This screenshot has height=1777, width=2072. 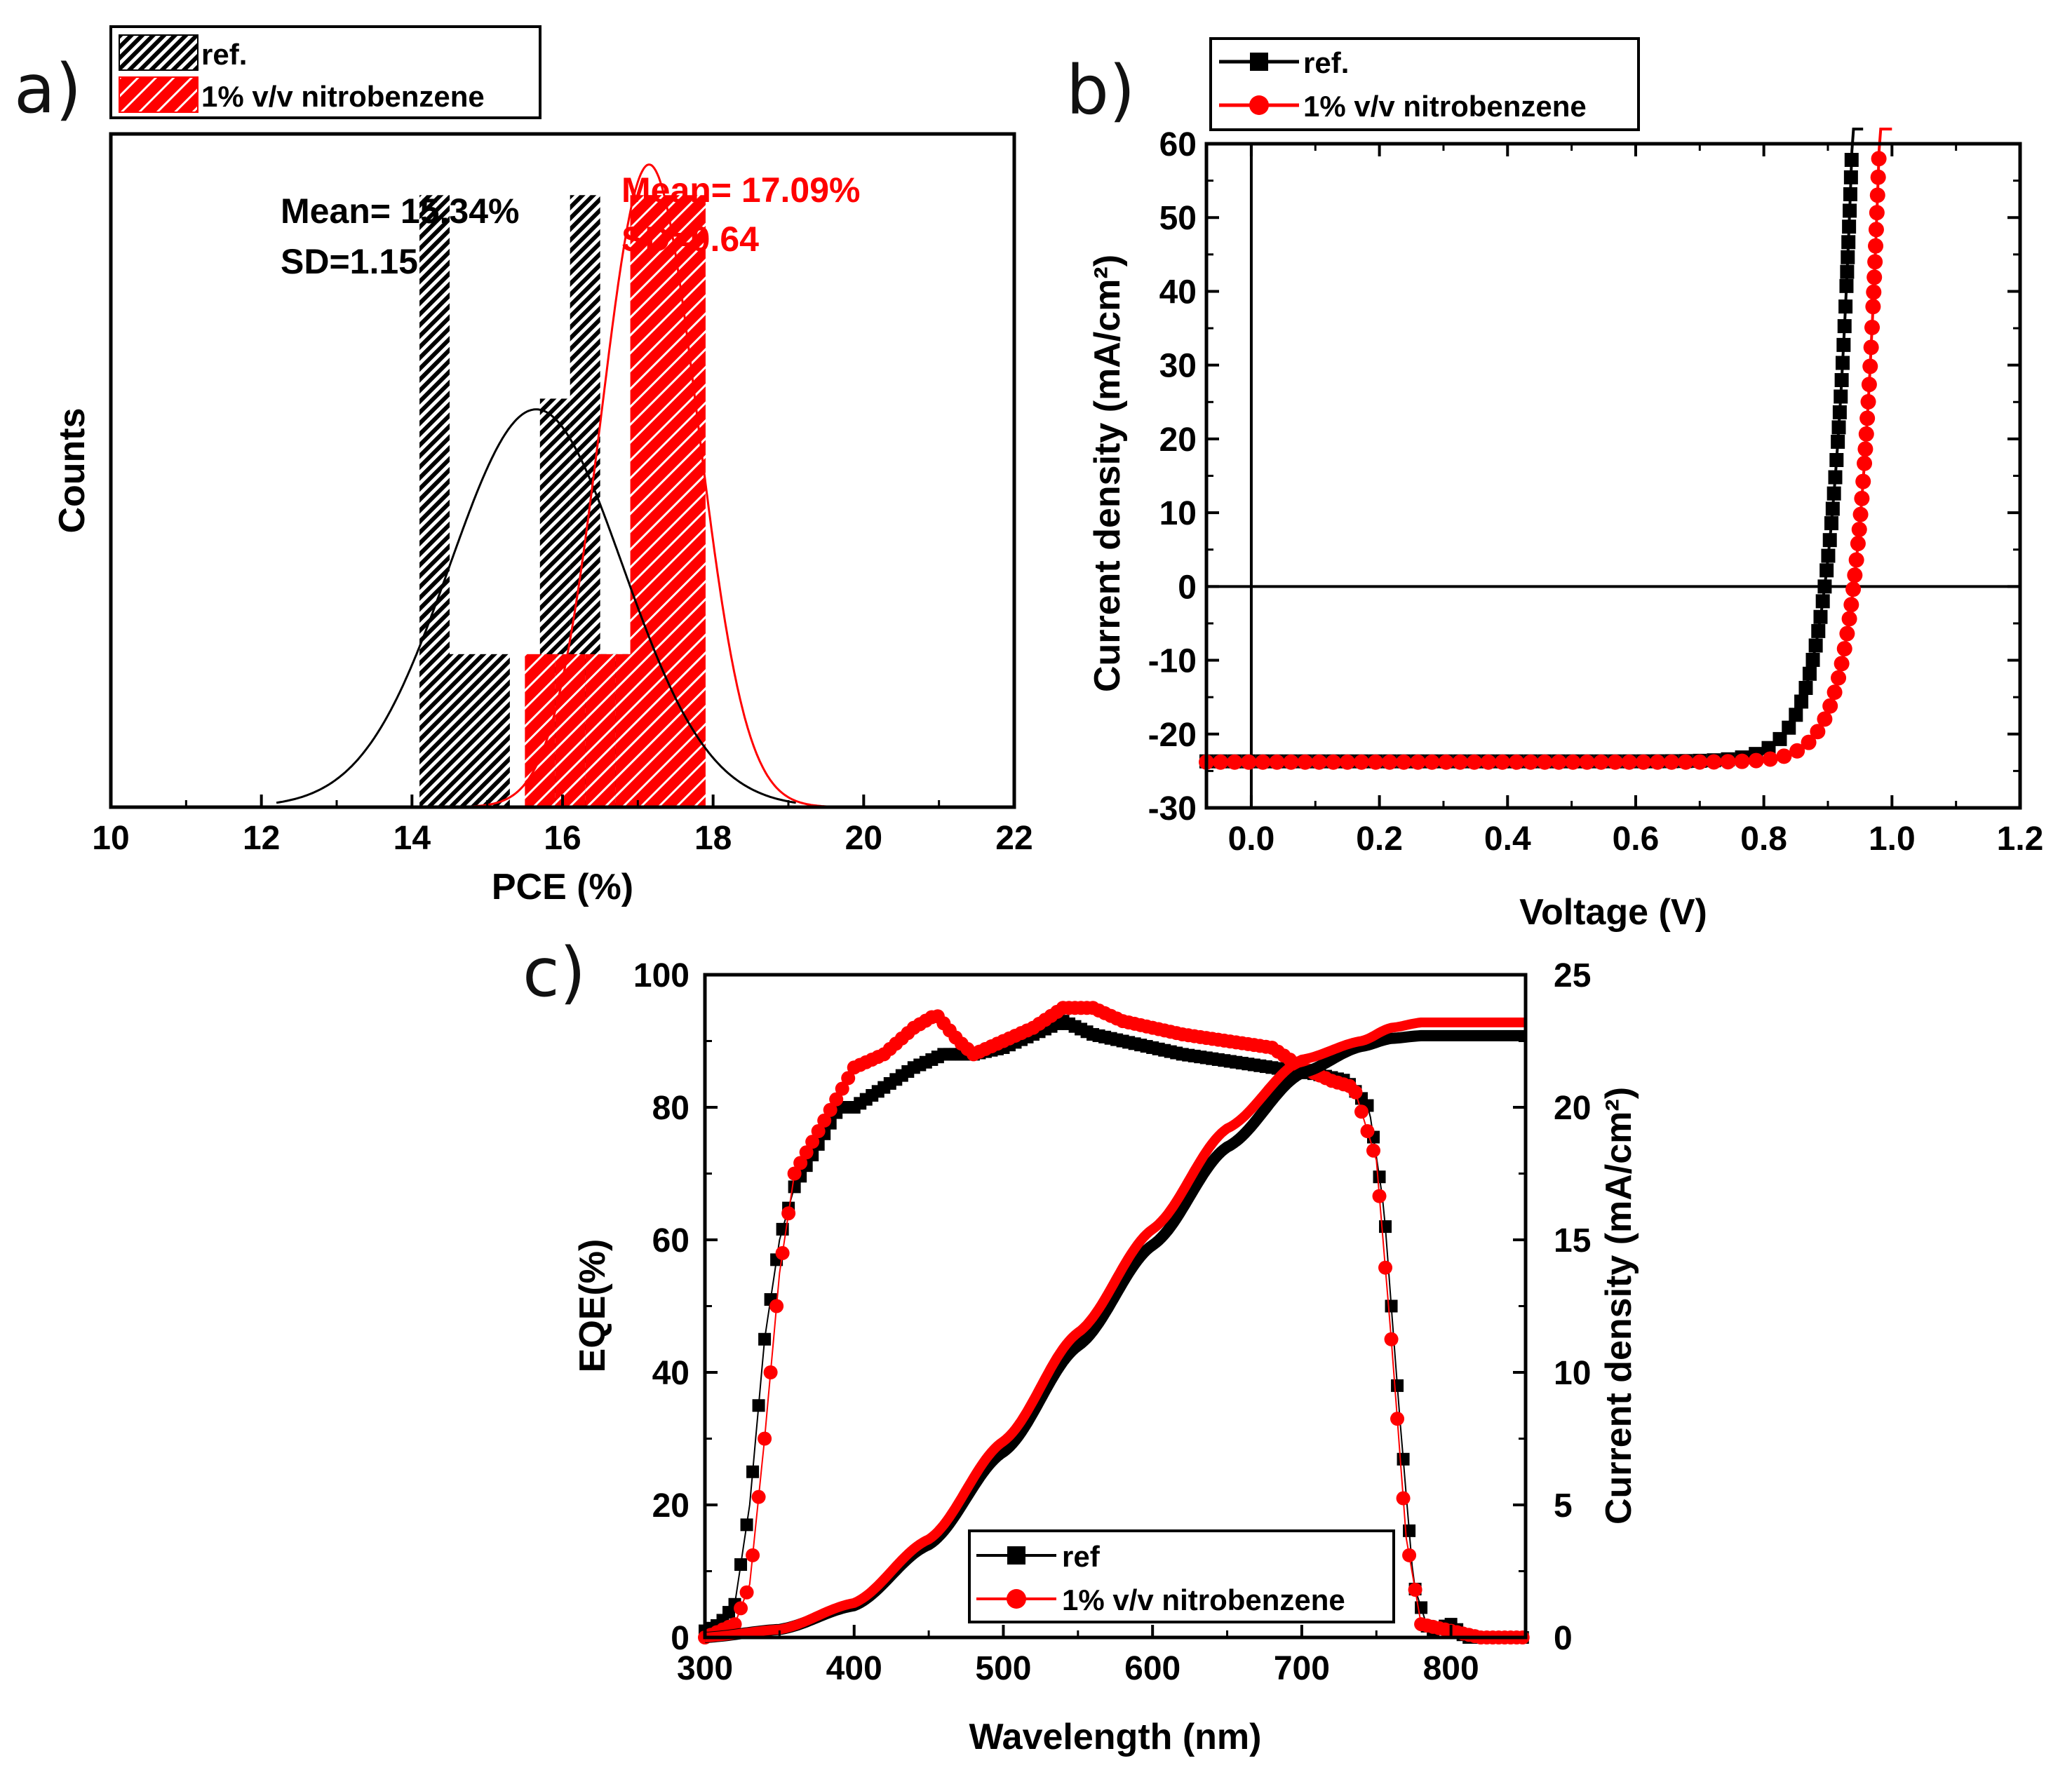 I want to click on y-right-tick-label: 5, so click(x=1563, y=1506).